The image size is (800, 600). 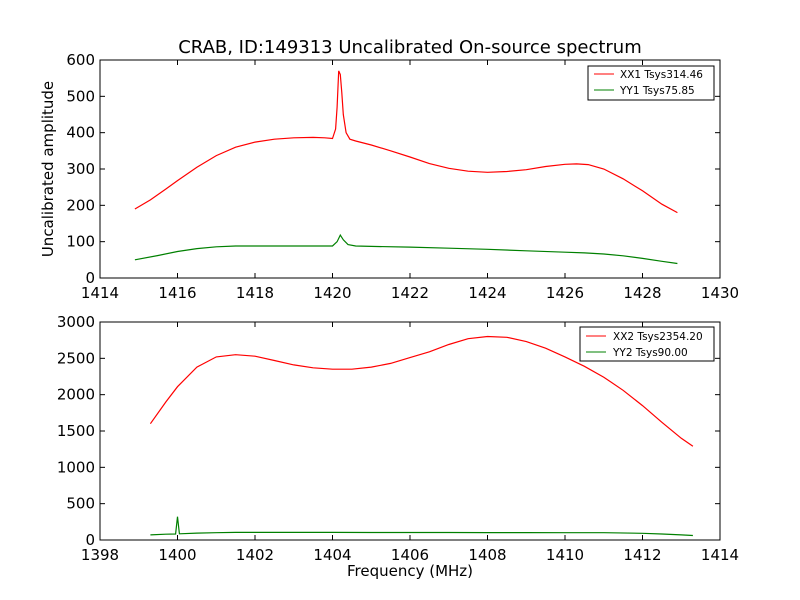 I want to click on top-y-tick-label: 300, so click(x=80, y=169).